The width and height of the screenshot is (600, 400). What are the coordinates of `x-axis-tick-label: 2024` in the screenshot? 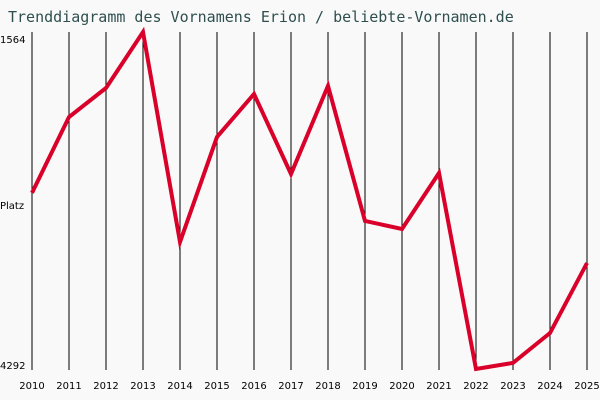 It's located at (550, 386).